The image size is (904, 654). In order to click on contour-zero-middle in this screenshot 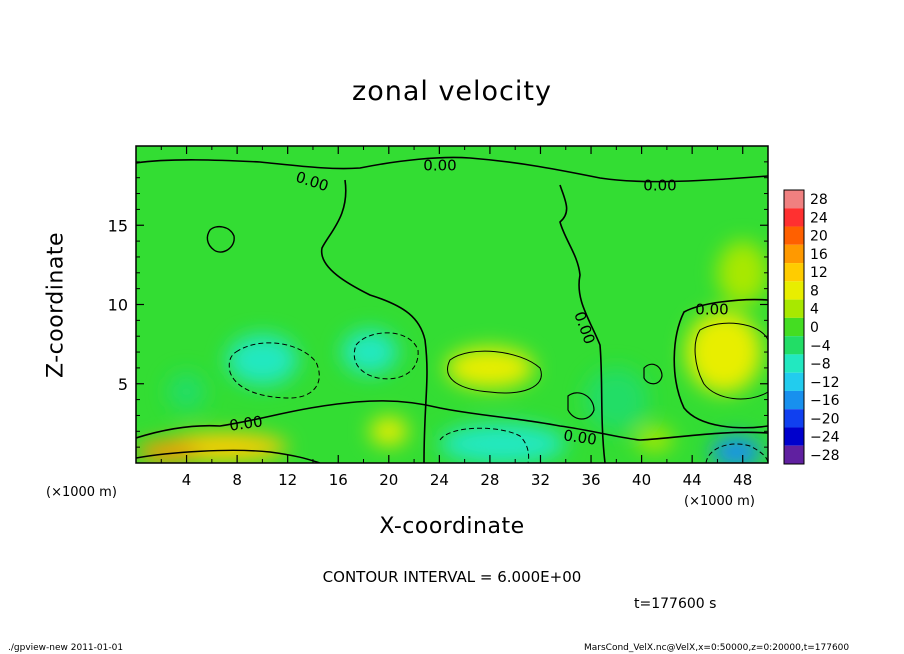, I will do `click(374, 321)`.